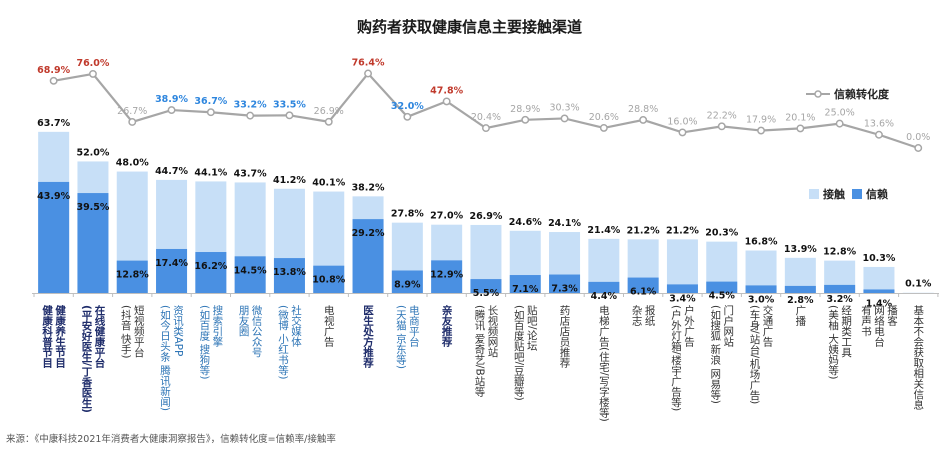  Describe the element at coordinates (171, 439) in the screenshot. I see `source-note: 来源：《中康科技2021年消费者大健康洞察报告》，信赖转化度=信赖率/接触率` at that location.